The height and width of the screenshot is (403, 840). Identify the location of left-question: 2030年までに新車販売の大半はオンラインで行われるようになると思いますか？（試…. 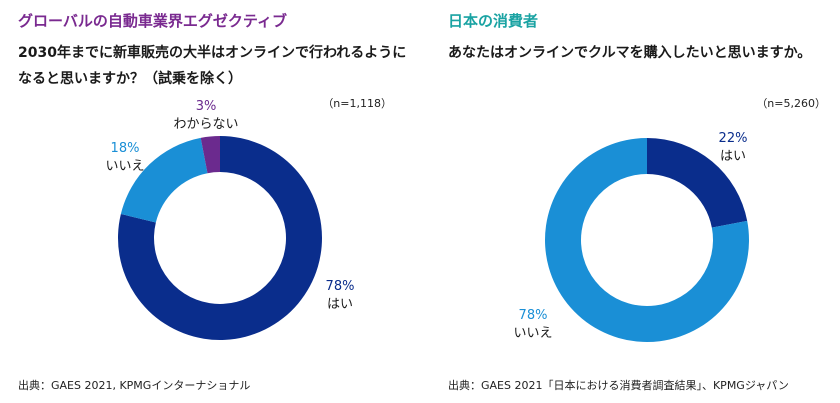
(212, 66).